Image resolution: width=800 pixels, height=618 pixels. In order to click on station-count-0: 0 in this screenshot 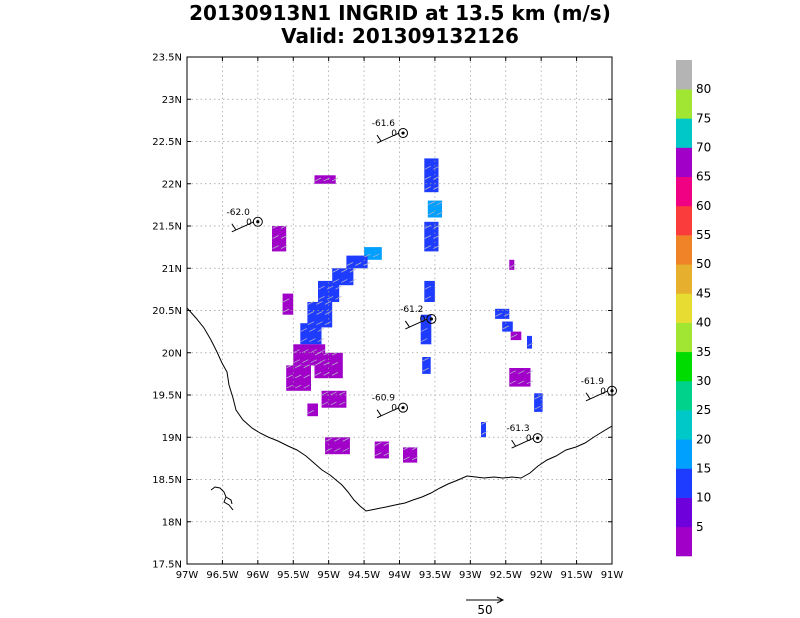, I will do `click(394, 134)`.